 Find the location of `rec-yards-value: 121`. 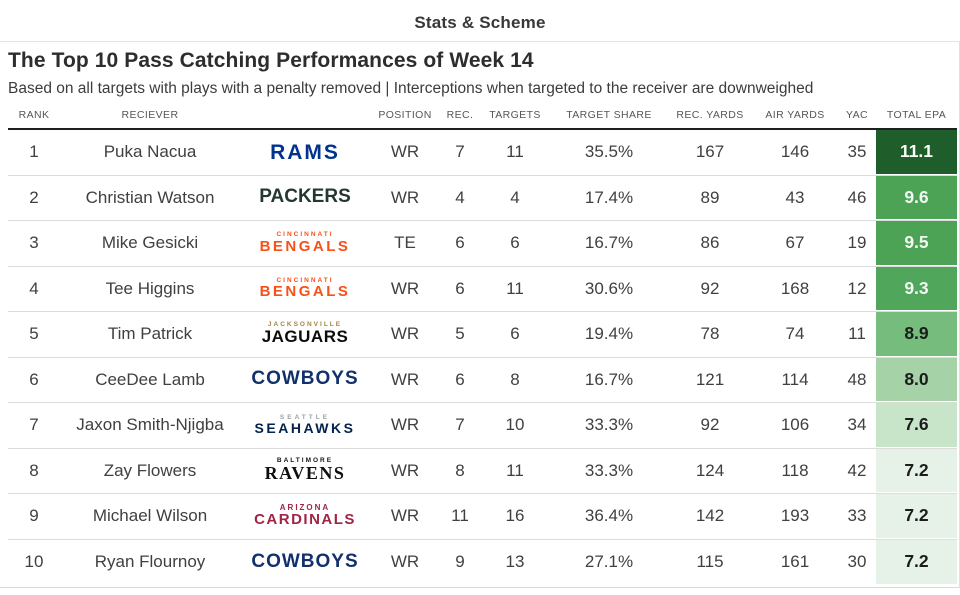

rec-yards-value: 121 is located at coordinates (710, 379).